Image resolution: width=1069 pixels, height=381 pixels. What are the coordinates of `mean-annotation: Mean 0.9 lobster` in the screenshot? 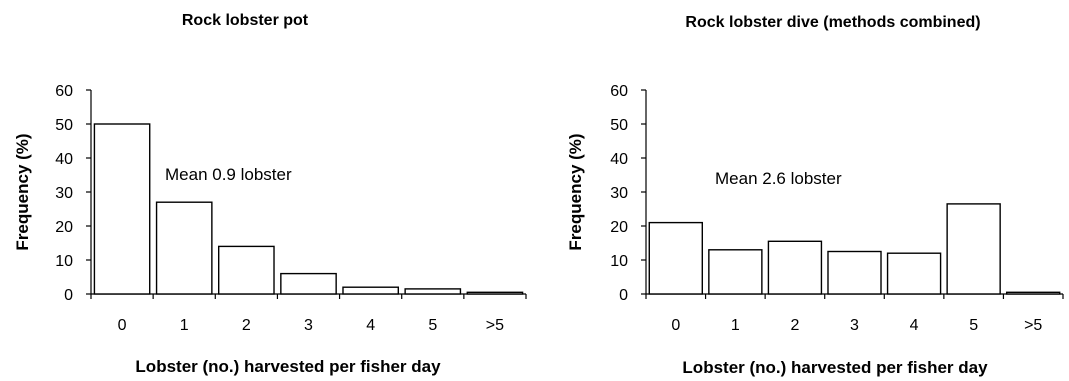 It's located at (228, 174).